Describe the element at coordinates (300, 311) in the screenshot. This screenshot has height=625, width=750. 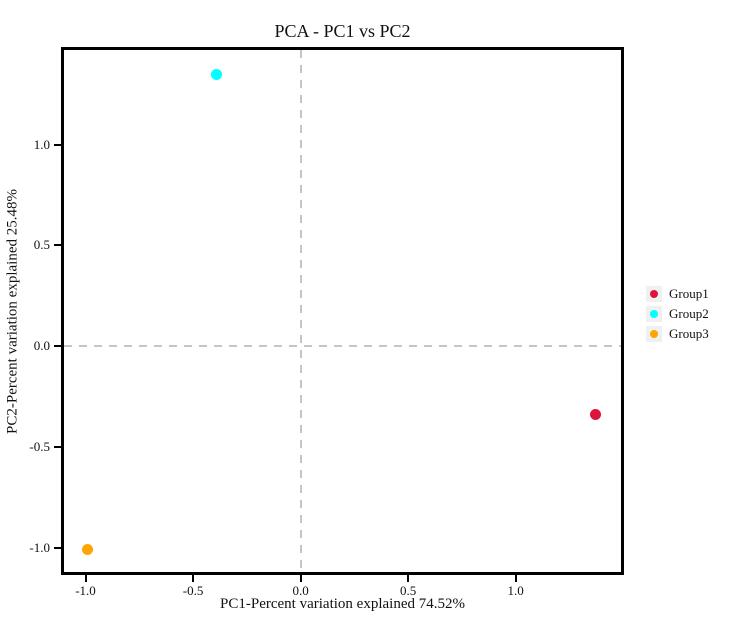
I see `zero-line-vertical` at that location.